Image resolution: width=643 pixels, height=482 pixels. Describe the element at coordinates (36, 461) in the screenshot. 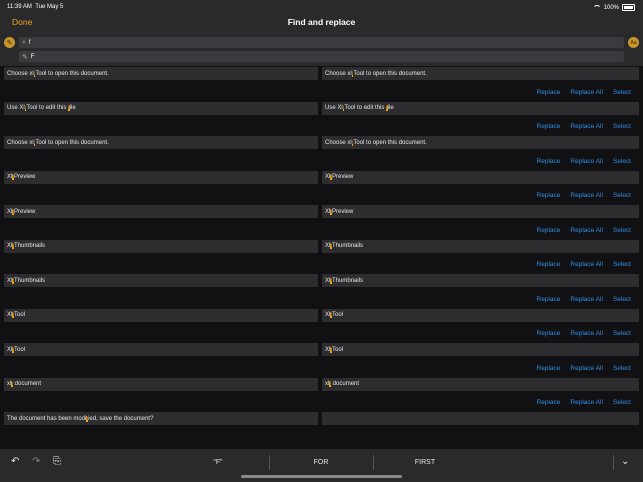

I see `redo-icon: ↷` at that location.